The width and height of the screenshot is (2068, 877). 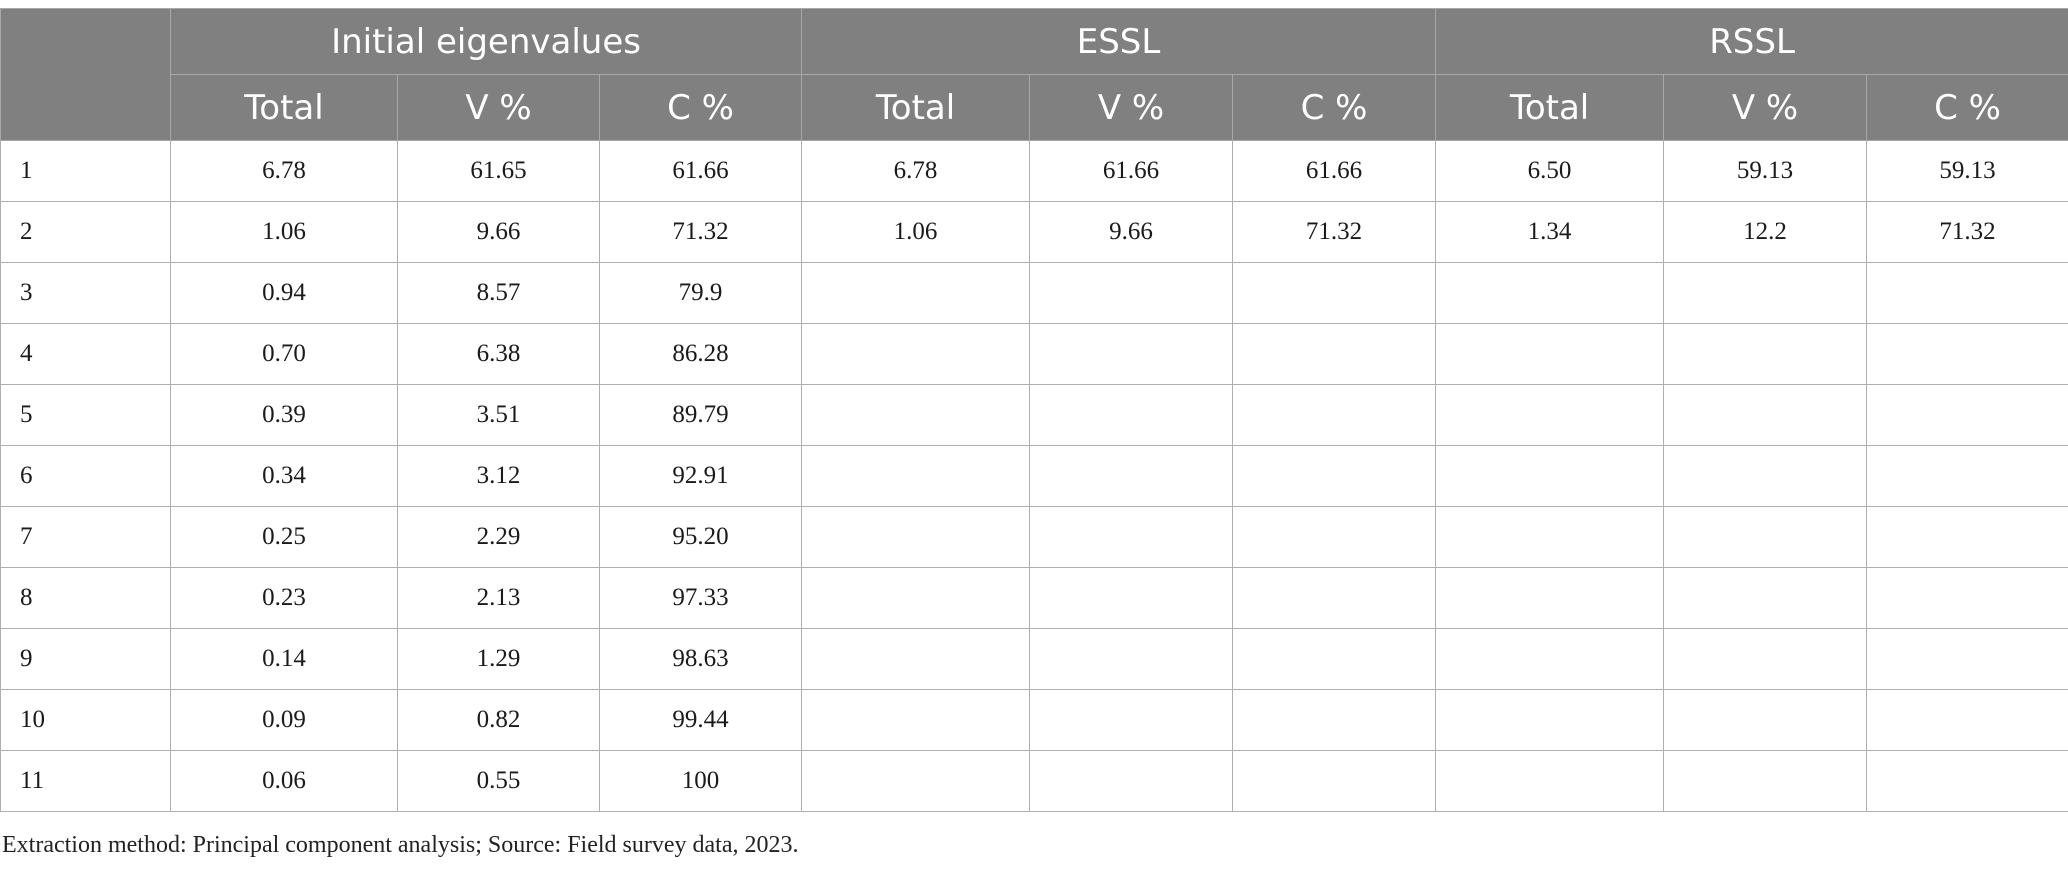 I want to click on table-cell: 100, so click(x=700, y=781).